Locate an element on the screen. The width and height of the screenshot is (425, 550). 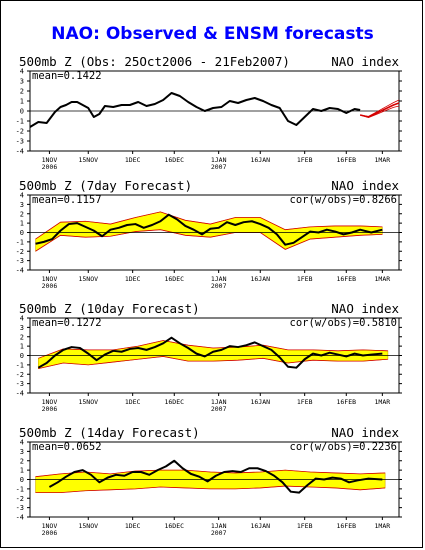
correlation-label: cor(w/obs)=0.8266 is located at coordinates (343, 200).